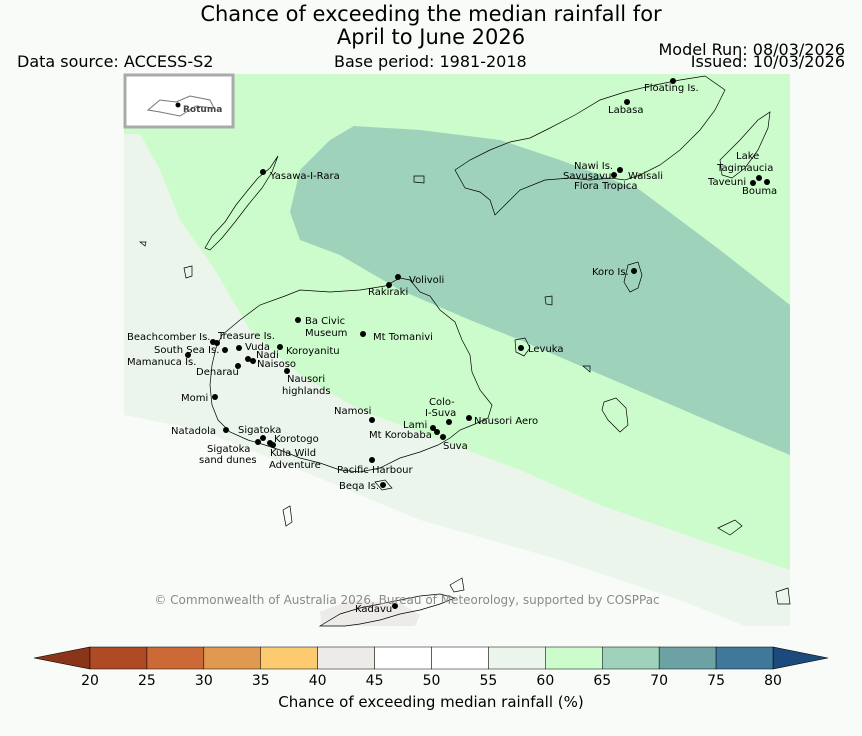 This screenshot has height=736, width=862. Describe the element at coordinates (590, 145) in the screenshot. I see `vanua-levu-coast` at that location.